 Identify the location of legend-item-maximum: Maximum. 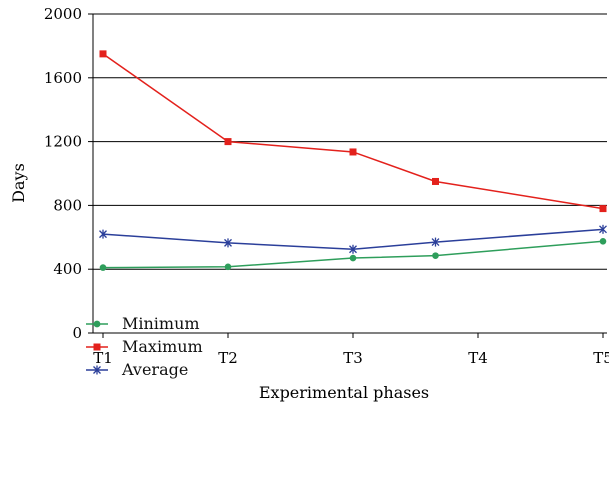
(143, 346).